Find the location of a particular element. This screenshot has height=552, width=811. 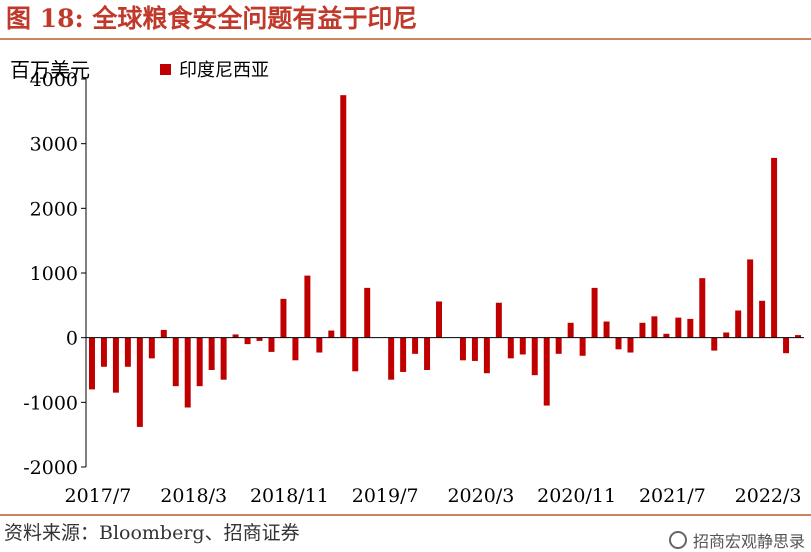

x-tick-label: 2020/3 is located at coordinates (480, 496).